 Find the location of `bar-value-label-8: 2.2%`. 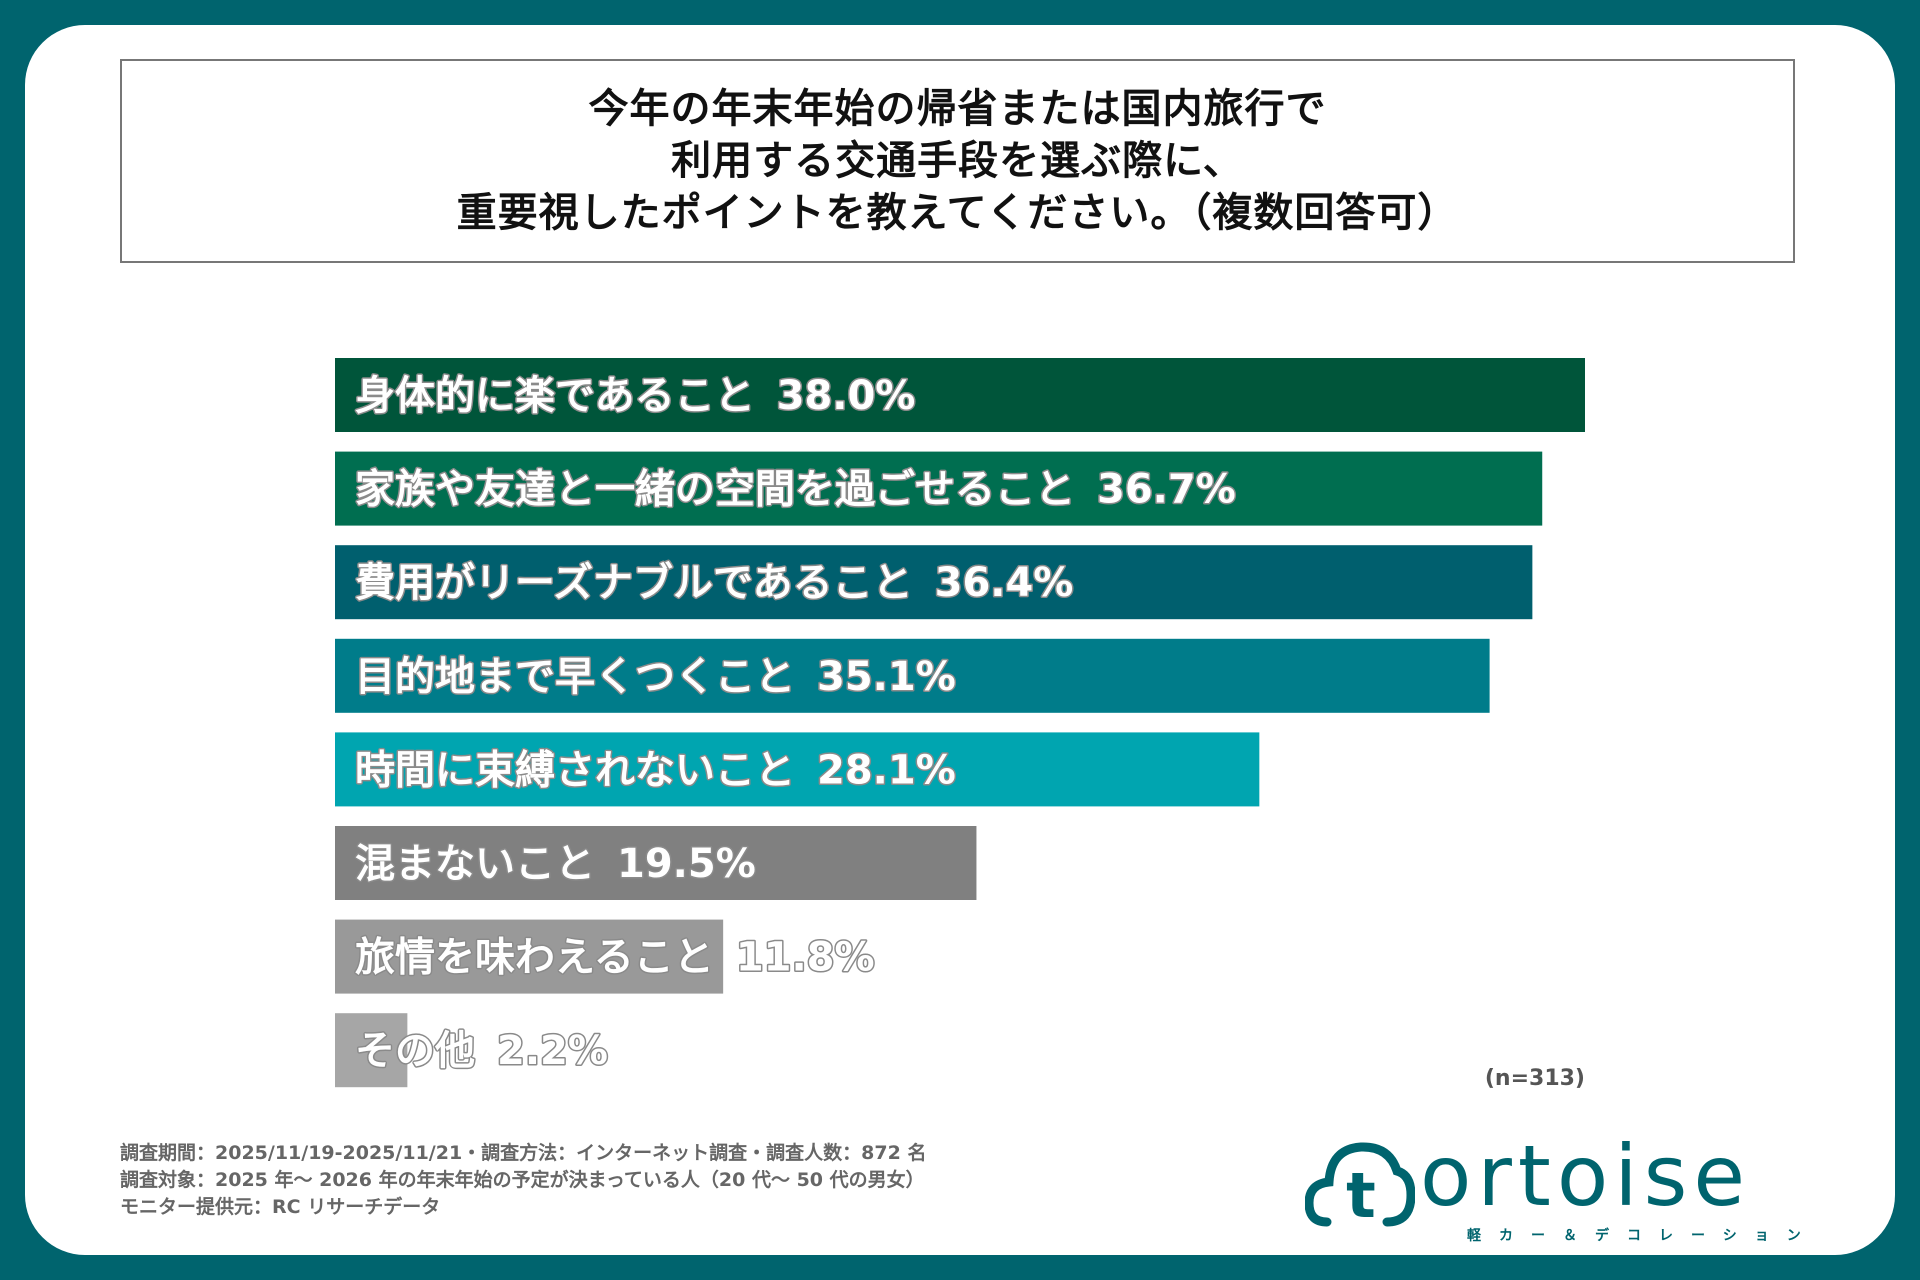

bar-value-label-8: 2.2% is located at coordinates (552, 1051).